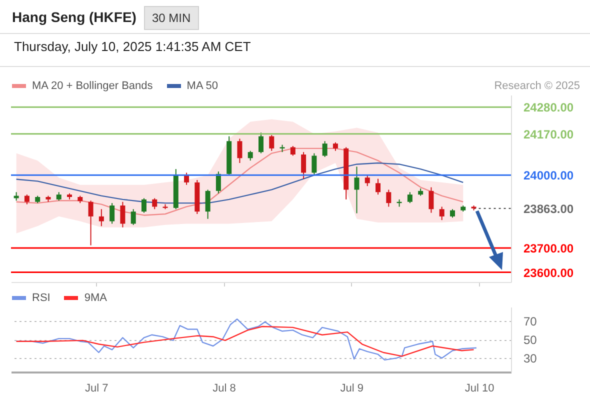  Describe the element at coordinates (245, 341) in the screenshot. I see `line-series` at that location.